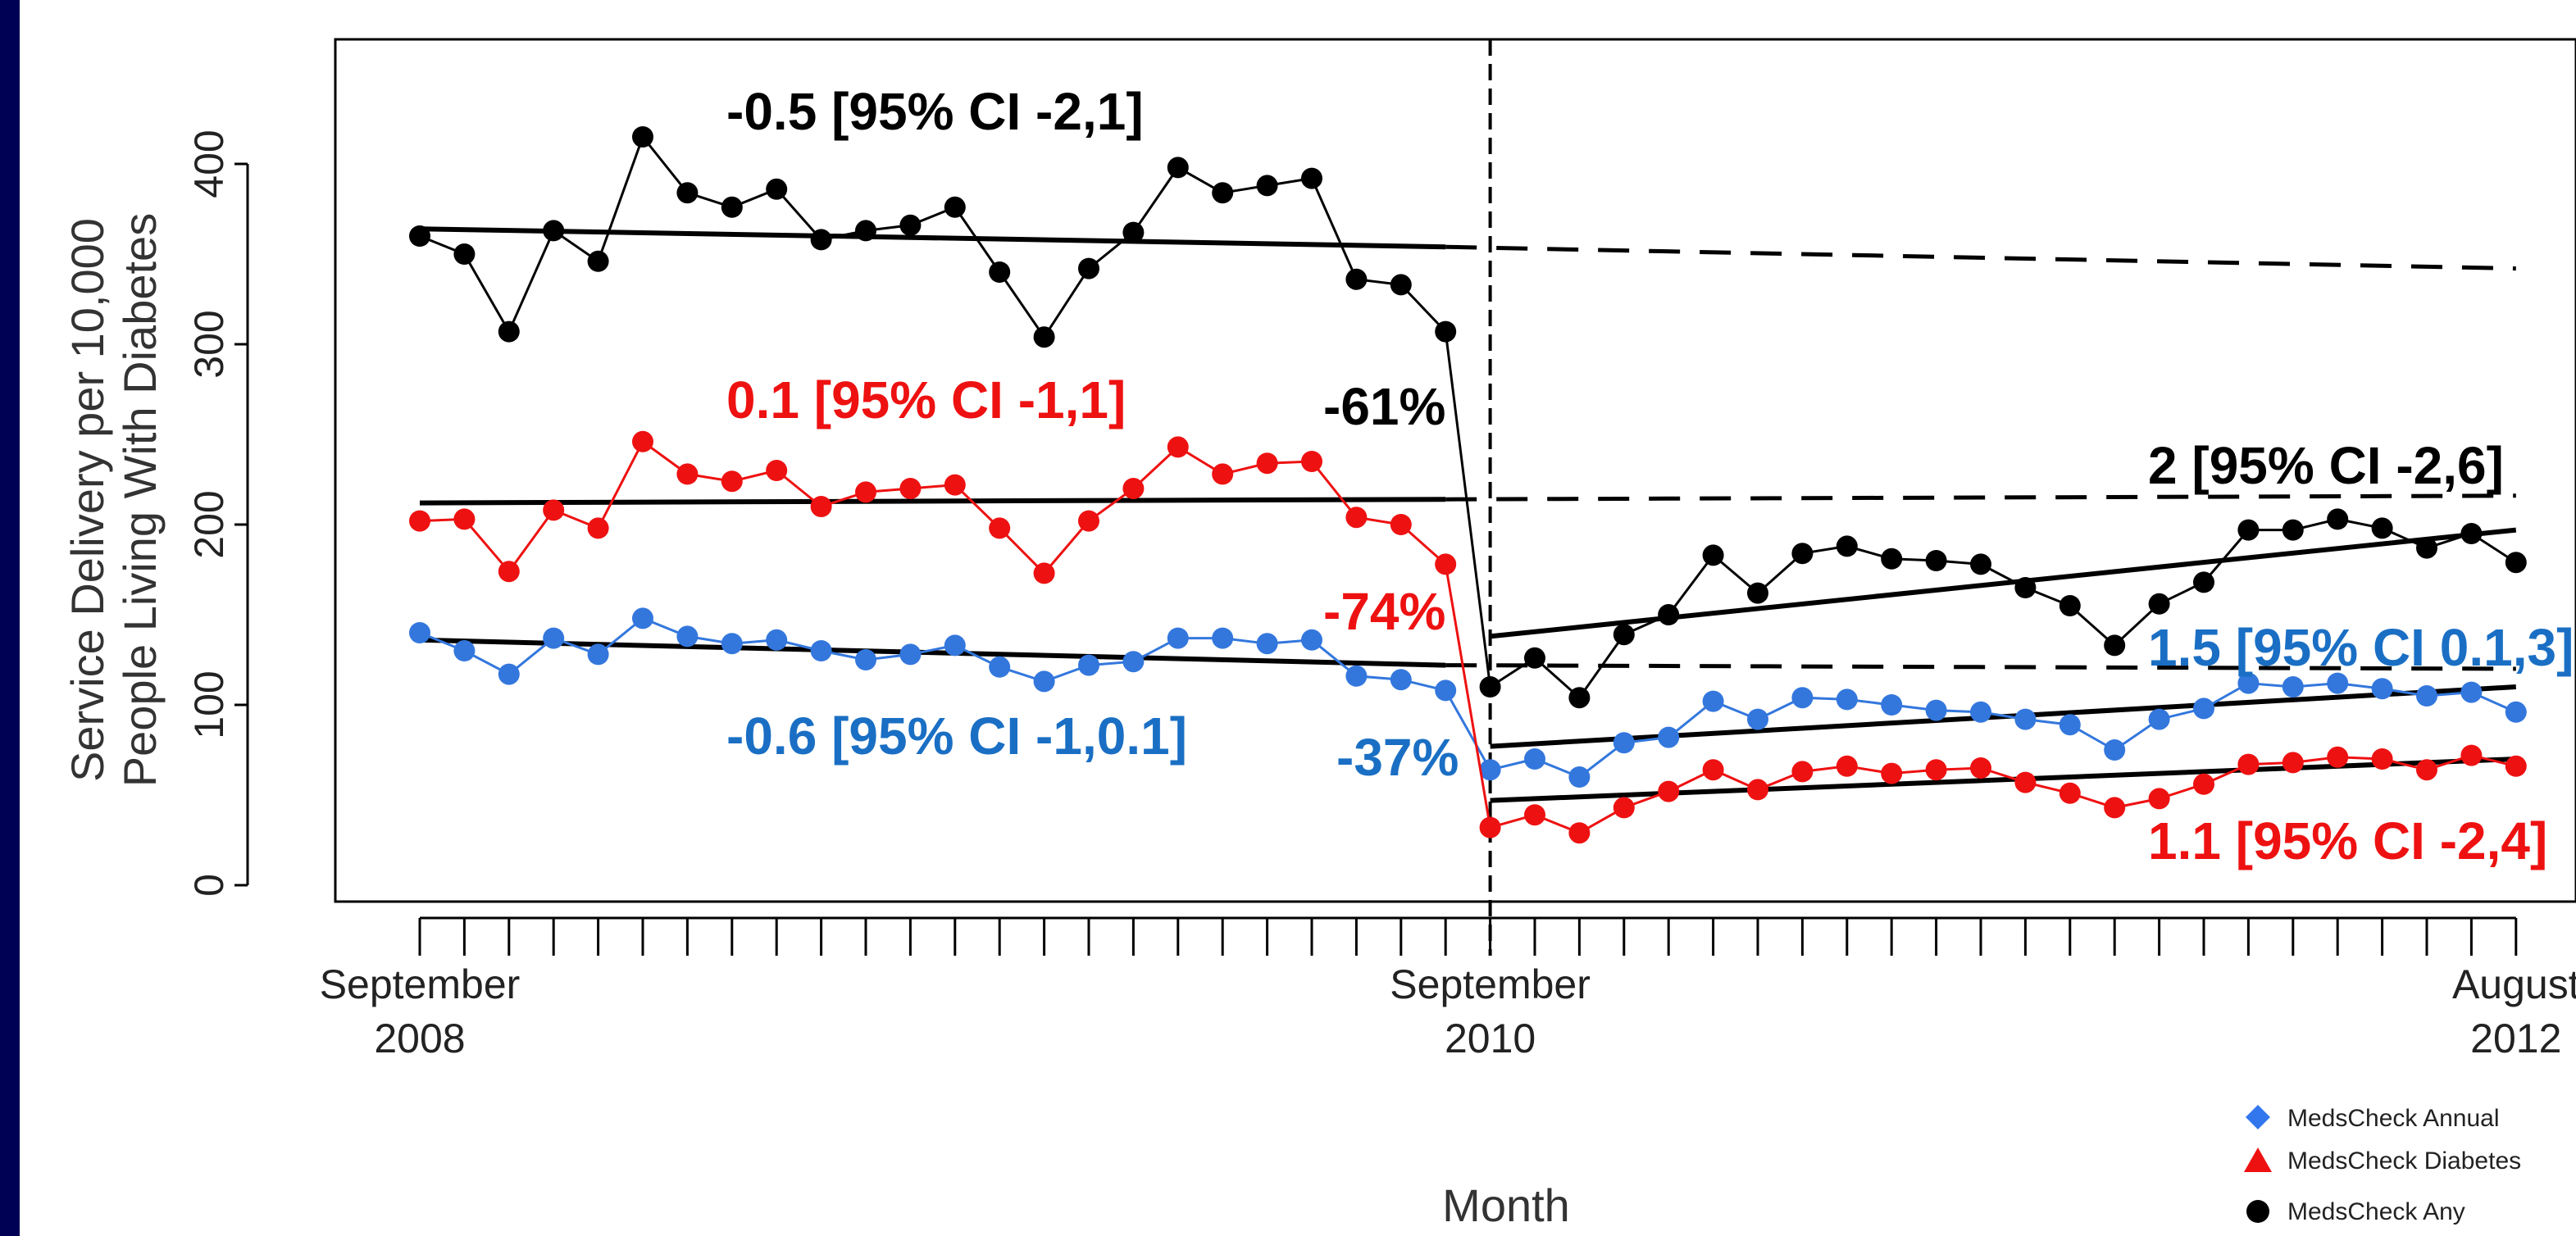 This screenshot has width=2576, height=1236. Describe the element at coordinates (2376, 1211) in the screenshot. I see `legend-label-any: MedsCheck Any` at that location.